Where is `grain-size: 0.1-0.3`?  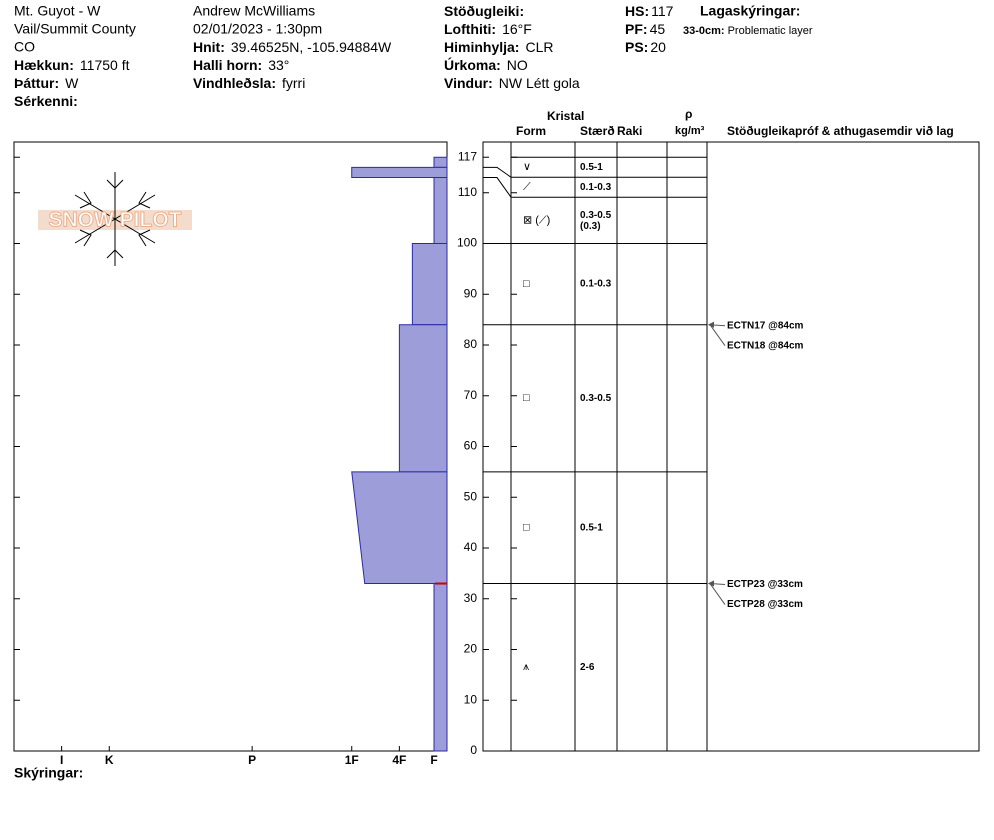
grain-size: 0.1-0.3 is located at coordinates (596, 187).